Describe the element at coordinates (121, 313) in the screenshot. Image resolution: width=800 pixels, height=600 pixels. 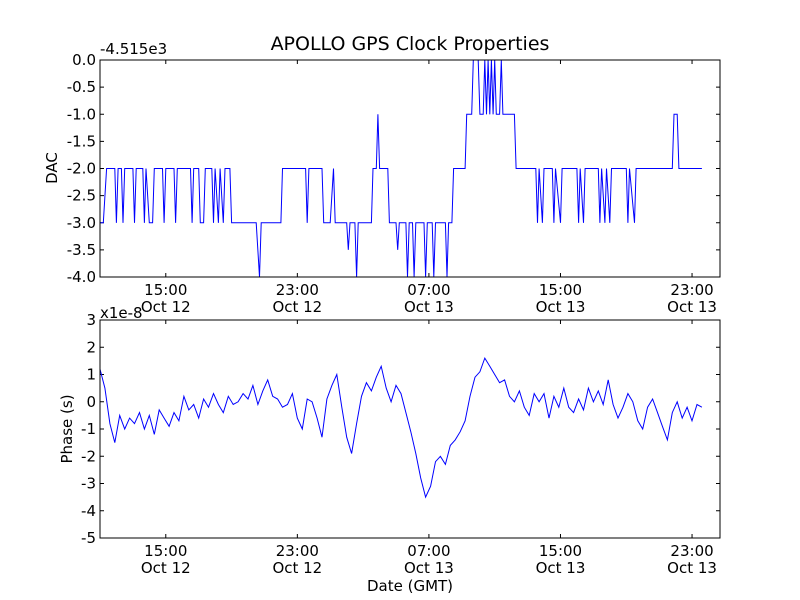
I see `phase-offset-label: x1e-8` at that location.